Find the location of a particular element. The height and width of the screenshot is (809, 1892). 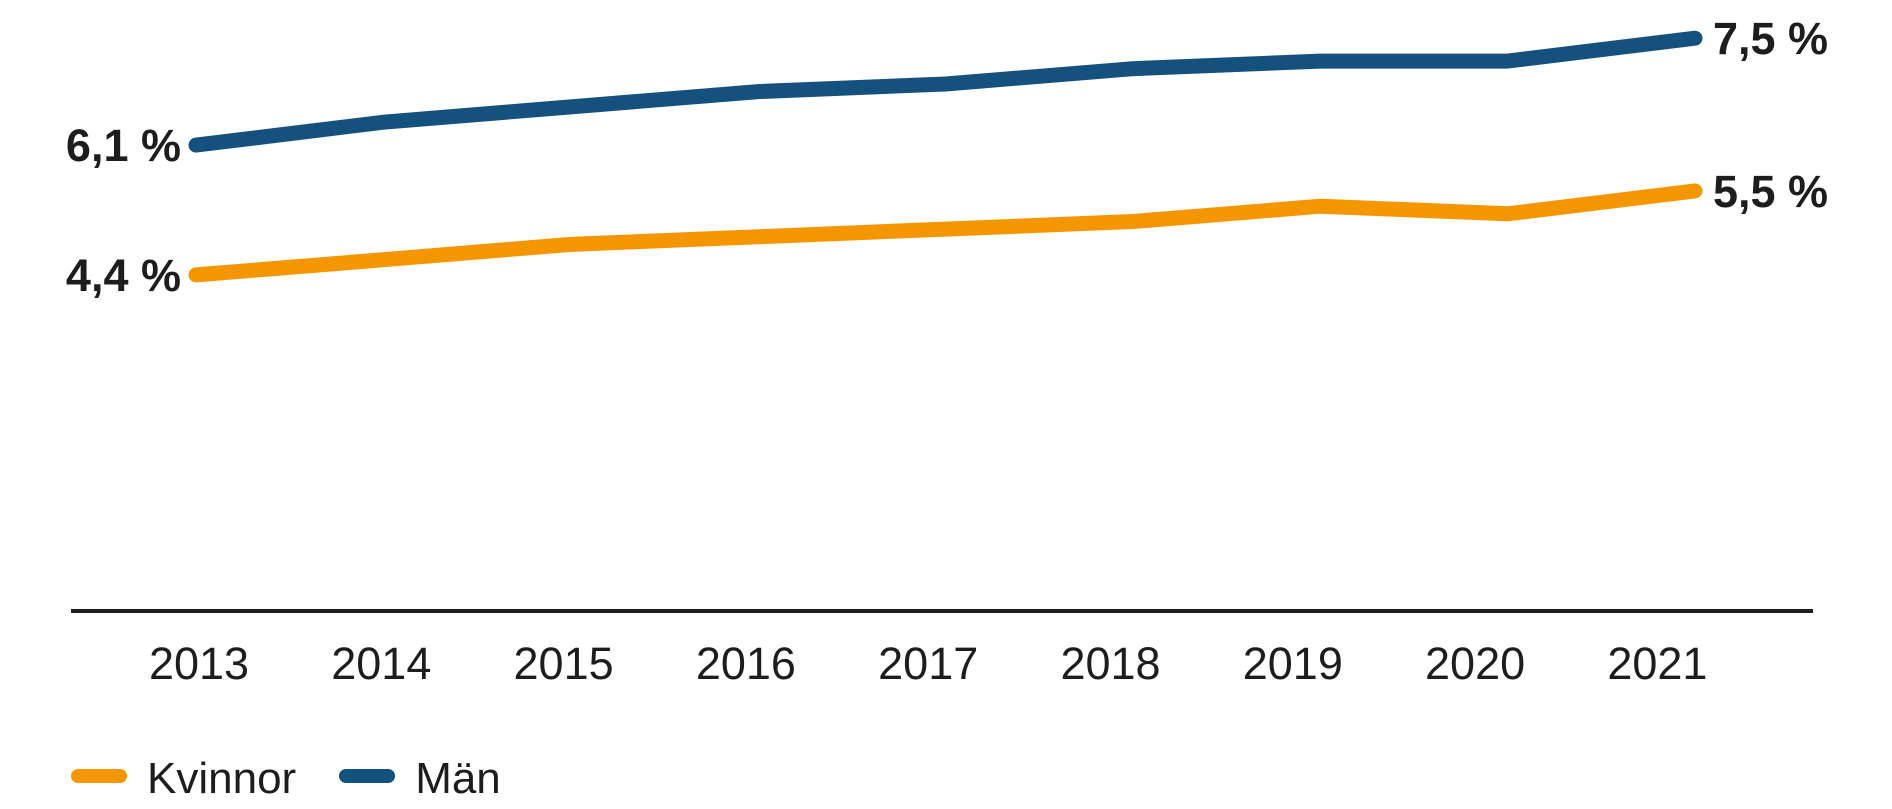

legend-swatch-man is located at coordinates (367, 776).